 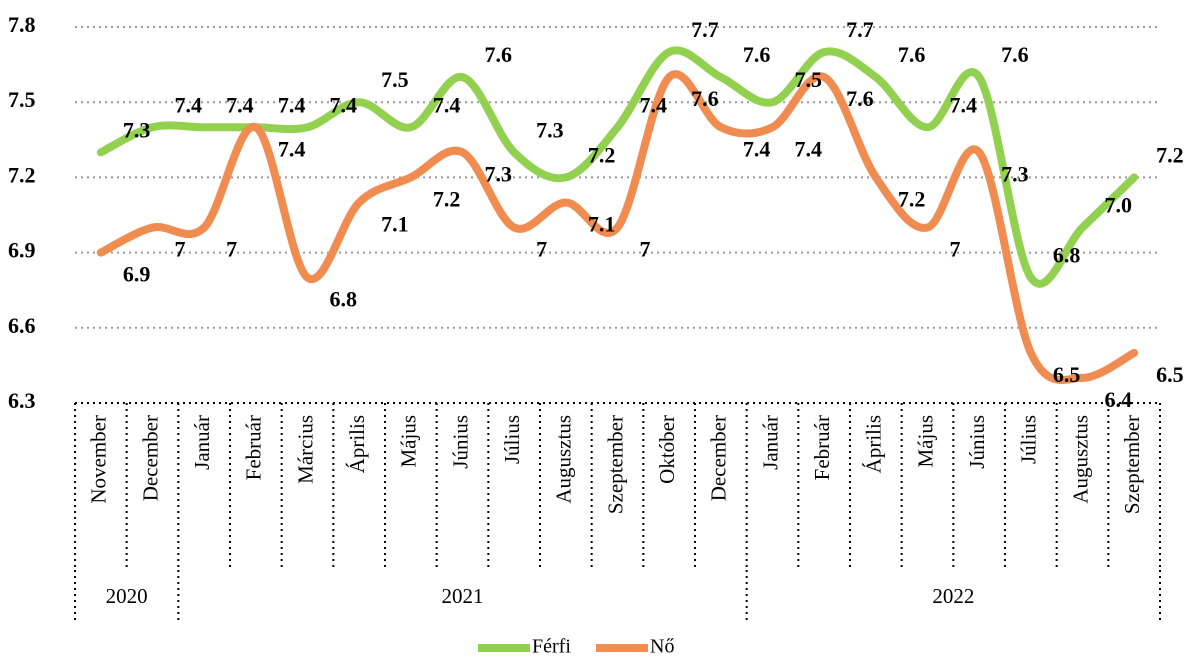 What do you see at coordinates (1119, 399) in the screenshot?
I see `data-label: 6.4` at bounding box center [1119, 399].